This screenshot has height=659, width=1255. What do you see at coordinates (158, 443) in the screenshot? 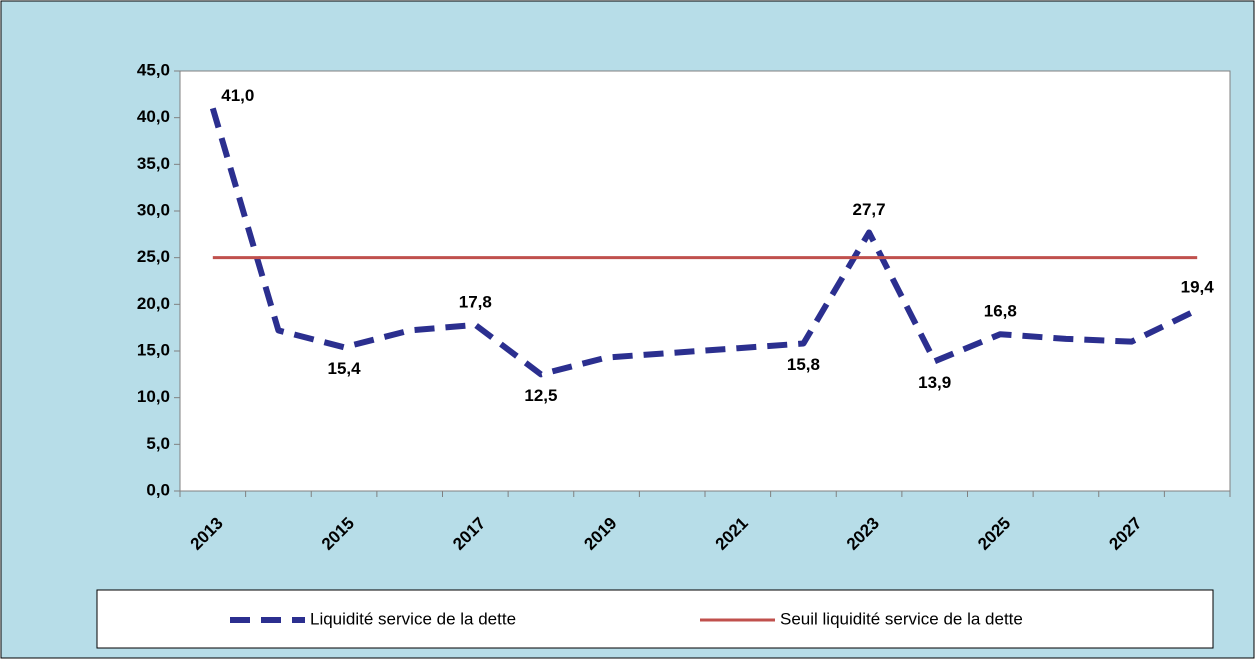
I see `y-tick-label: 5,0` at bounding box center [158, 443].